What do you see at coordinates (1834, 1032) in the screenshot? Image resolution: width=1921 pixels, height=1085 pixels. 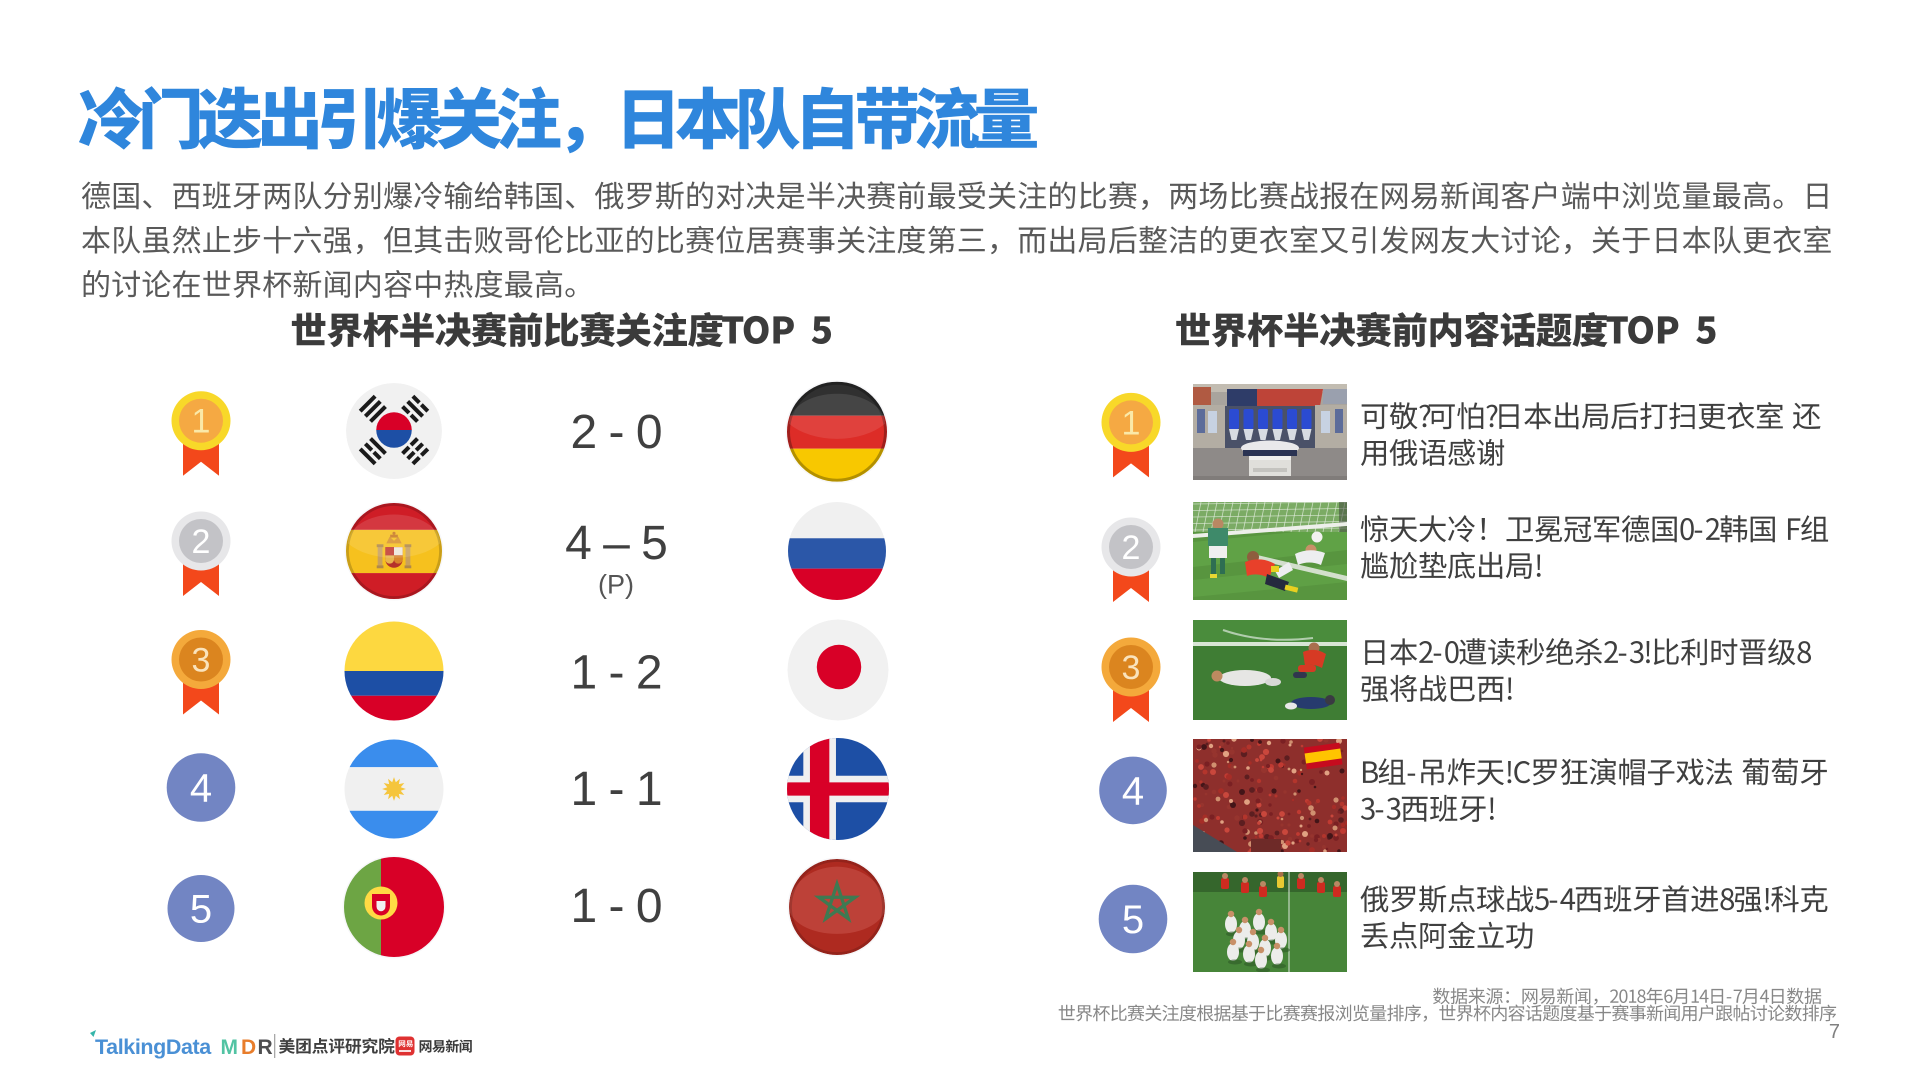 I see `svg-text: 7` at bounding box center [1834, 1032].